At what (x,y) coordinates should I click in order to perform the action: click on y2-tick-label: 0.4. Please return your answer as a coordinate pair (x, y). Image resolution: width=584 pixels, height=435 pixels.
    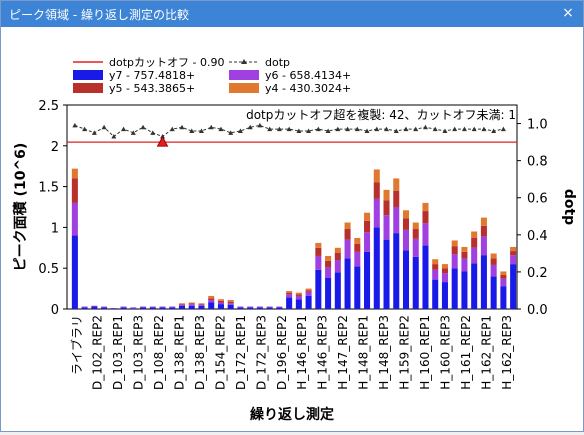
    Looking at the image, I should click on (537, 236).